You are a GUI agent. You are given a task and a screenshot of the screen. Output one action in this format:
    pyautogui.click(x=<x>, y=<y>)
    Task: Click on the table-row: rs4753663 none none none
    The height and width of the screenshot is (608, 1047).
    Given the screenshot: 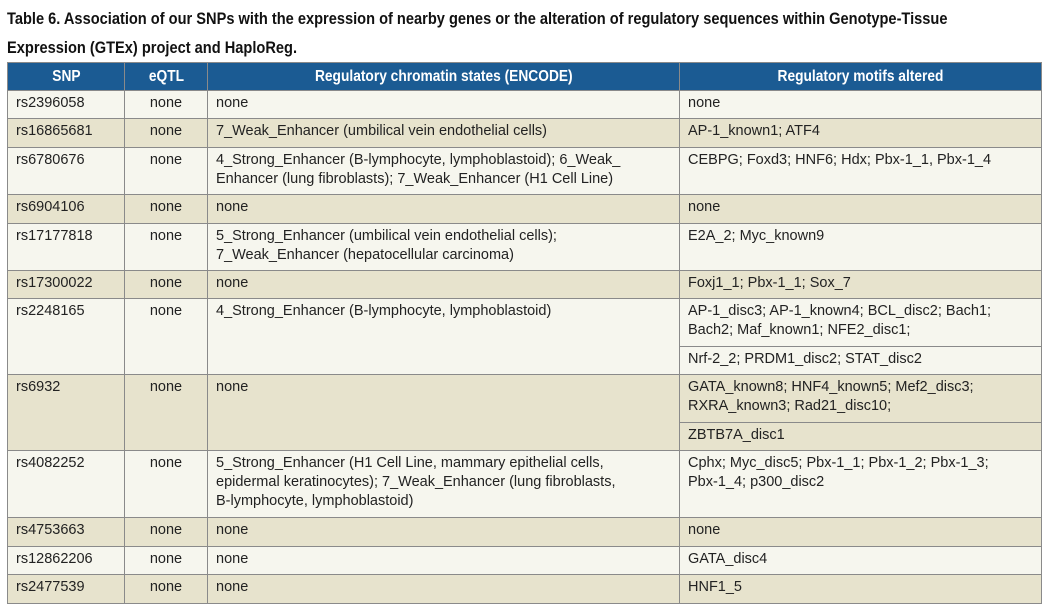 What is the action you would take?
    pyautogui.click(x=524, y=532)
    